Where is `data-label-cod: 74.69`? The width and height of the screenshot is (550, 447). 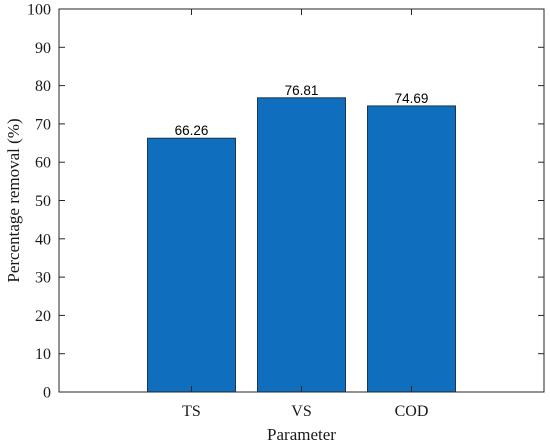
data-label-cod: 74.69 is located at coordinates (412, 98).